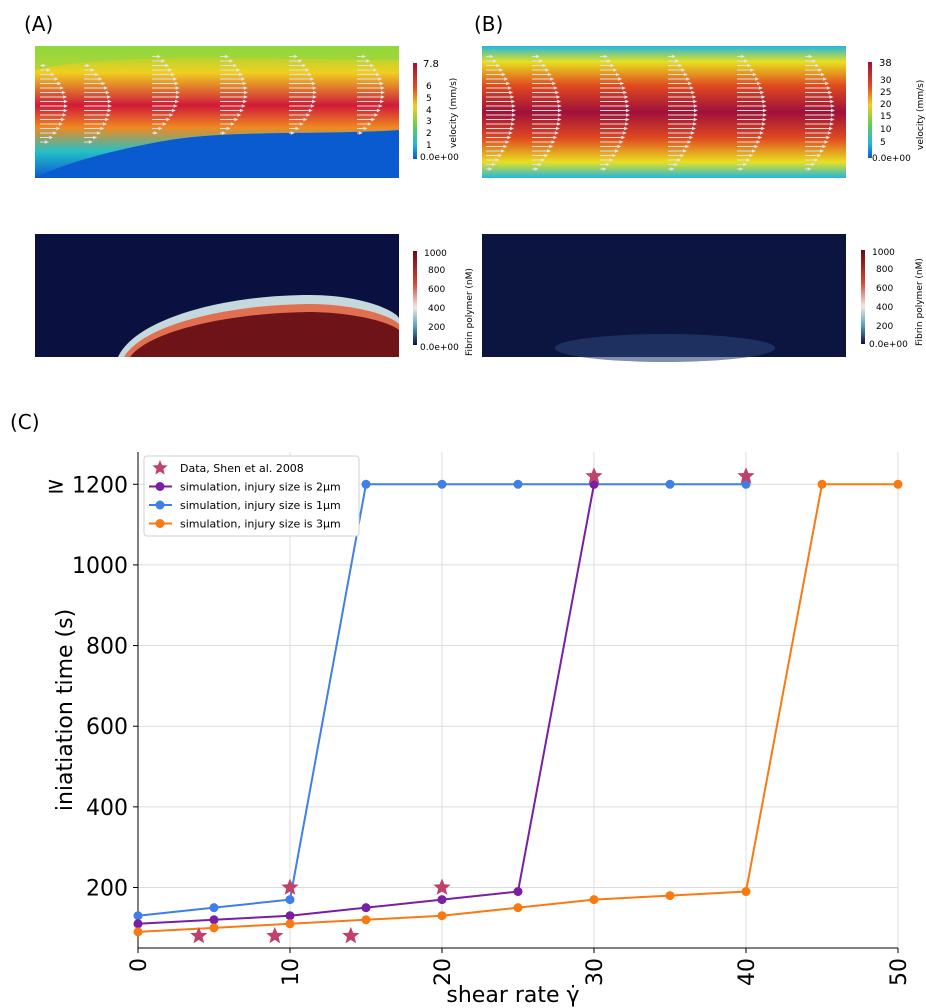  I want to click on y-tick-label: 200, so click(107, 889).